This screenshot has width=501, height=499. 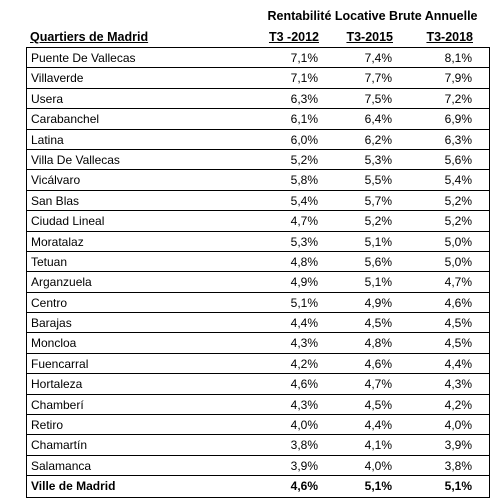 What do you see at coordinates (61, 465) in the screenshot?
I see `district-name: Salamanca` at bounding box center [61, 465].